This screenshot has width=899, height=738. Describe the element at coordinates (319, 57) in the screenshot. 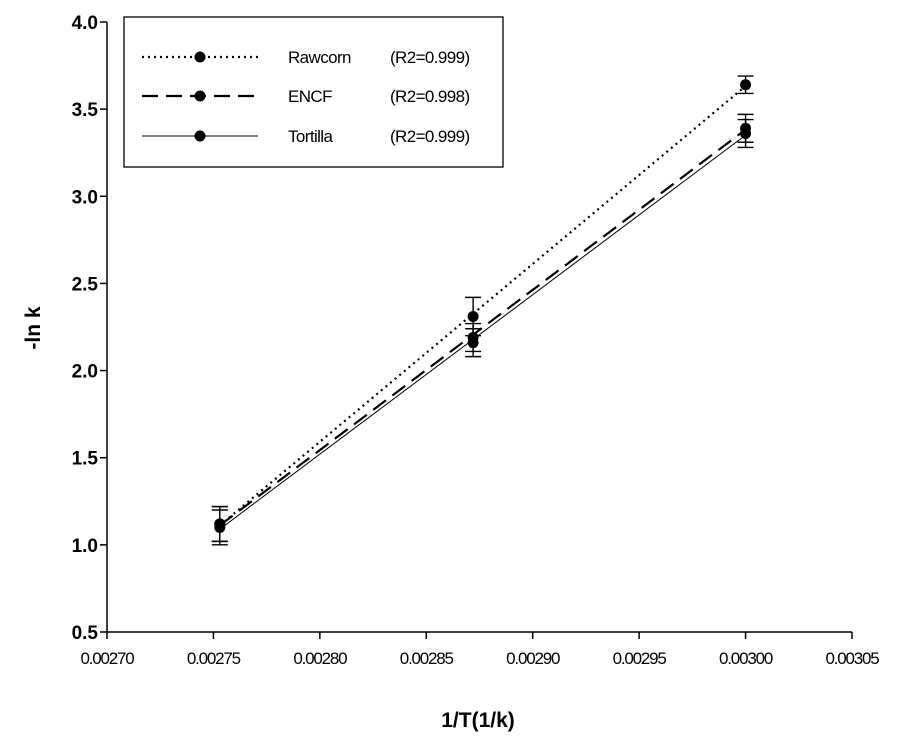

I see `legend-label: Rawcorn` at that location.